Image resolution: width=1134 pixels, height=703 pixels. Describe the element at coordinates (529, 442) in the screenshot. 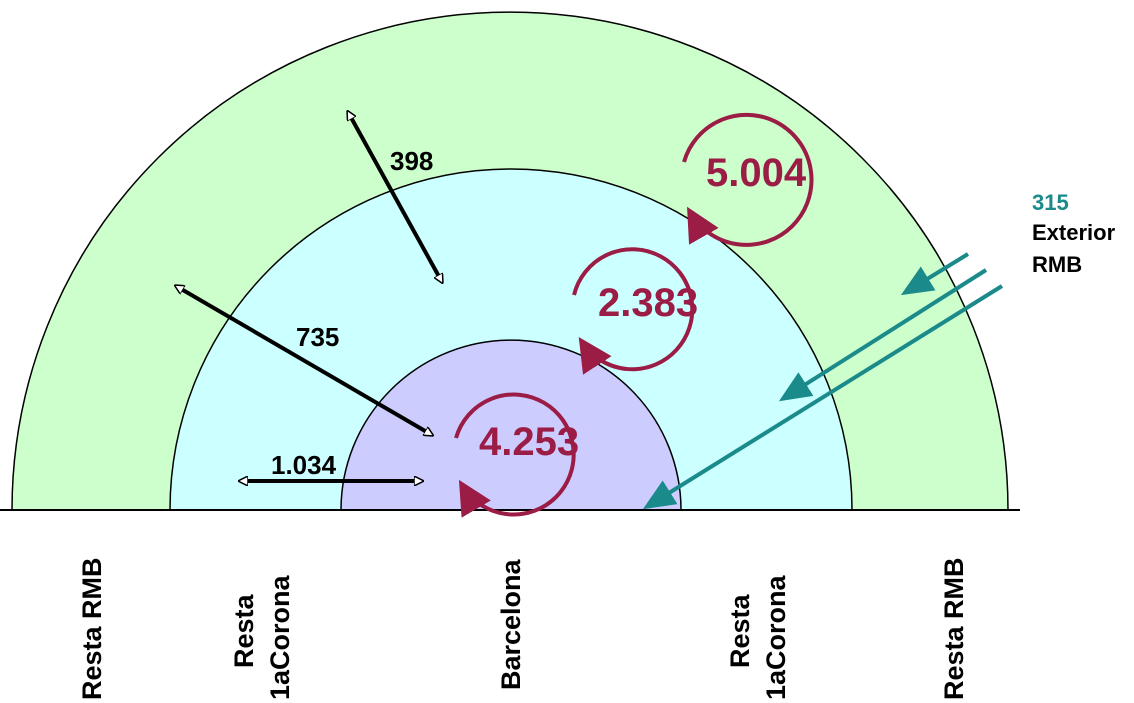

I see `internal-value-4253: 4.253` at that location.